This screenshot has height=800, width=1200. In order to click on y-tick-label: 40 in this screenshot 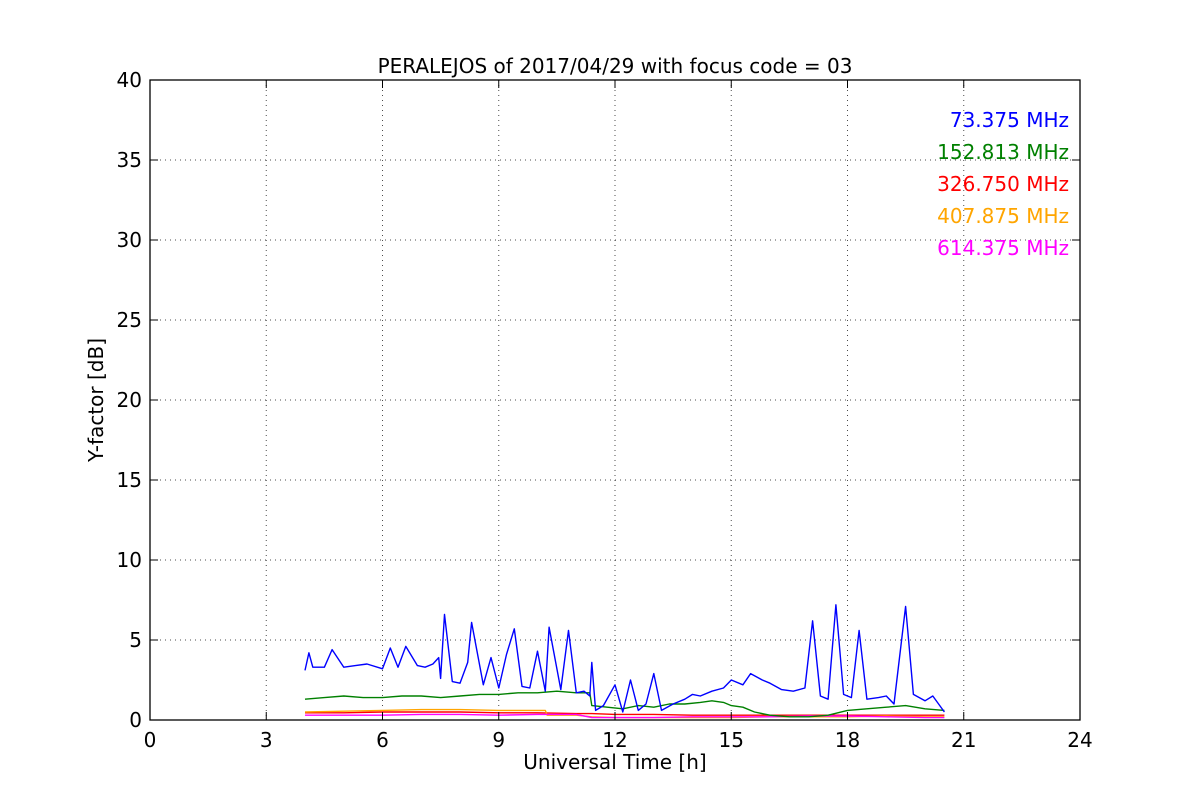, I will do `click(129, 80)`.